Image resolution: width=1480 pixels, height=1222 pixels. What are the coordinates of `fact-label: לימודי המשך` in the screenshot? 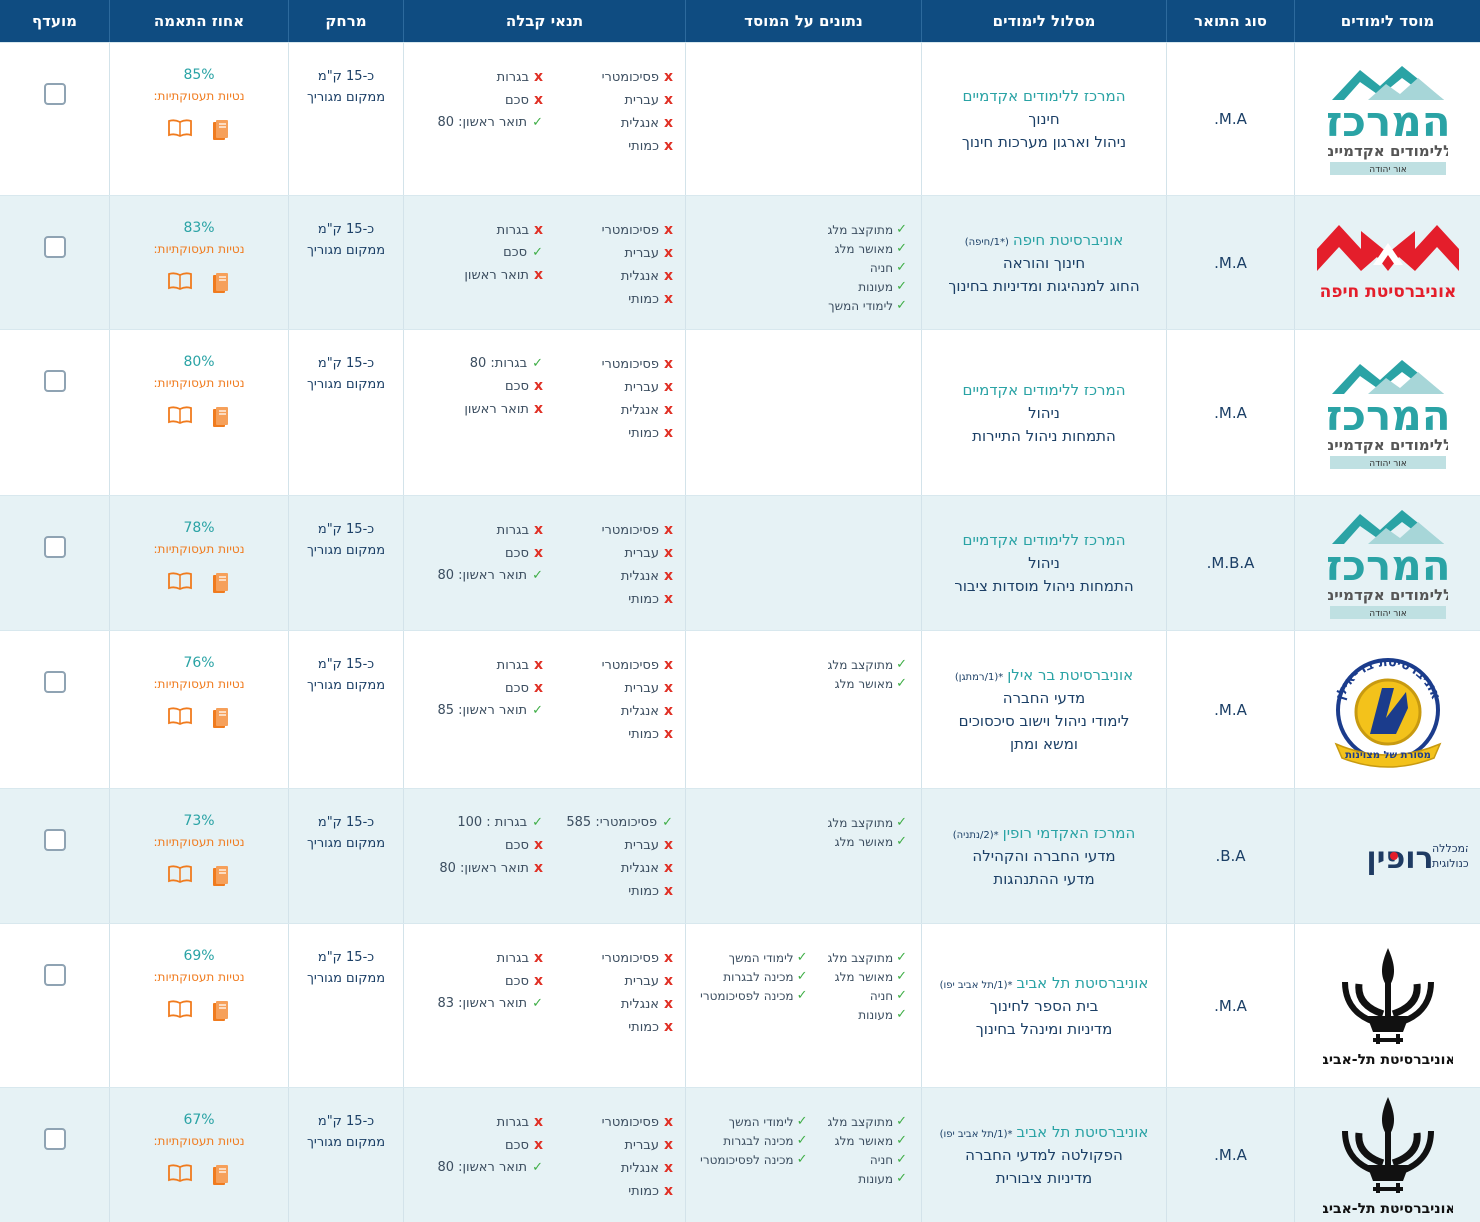 It's located at (761, 1121).